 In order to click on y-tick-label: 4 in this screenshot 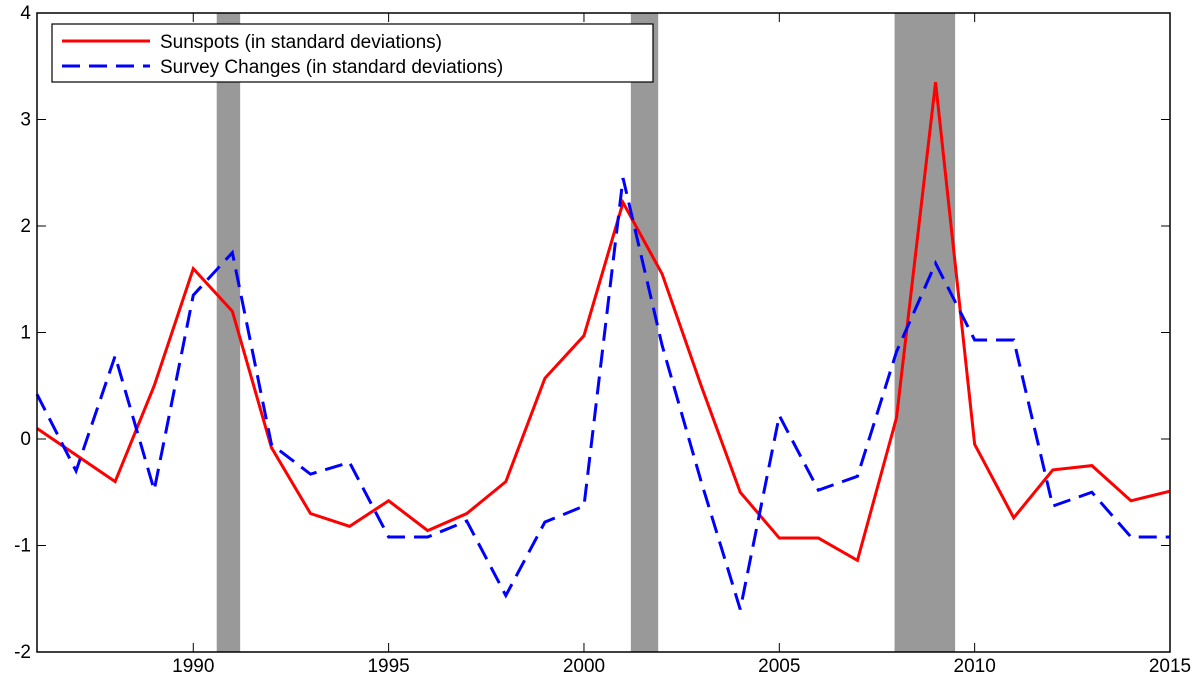, I will do `click(25, 13)`.